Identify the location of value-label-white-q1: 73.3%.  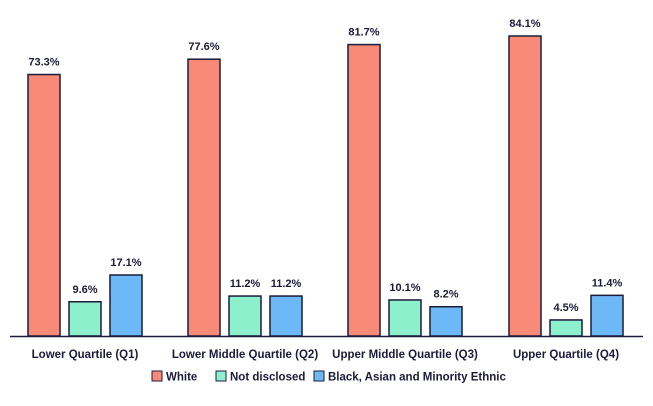
(43, 63).